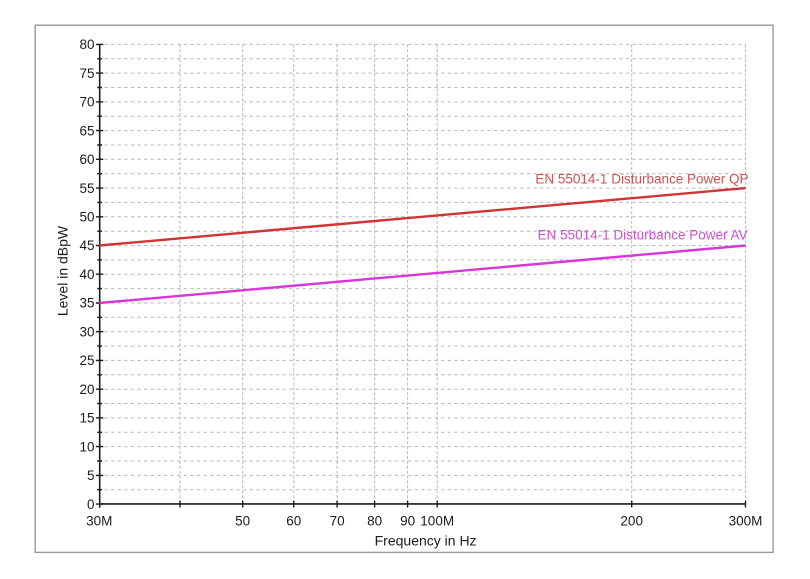 The height and width of the screenshot is (579, 810). What do you see at coordinates (86, 73) in the screenshot?
I see `svg-text: 75` at bounding box center [86, 73].